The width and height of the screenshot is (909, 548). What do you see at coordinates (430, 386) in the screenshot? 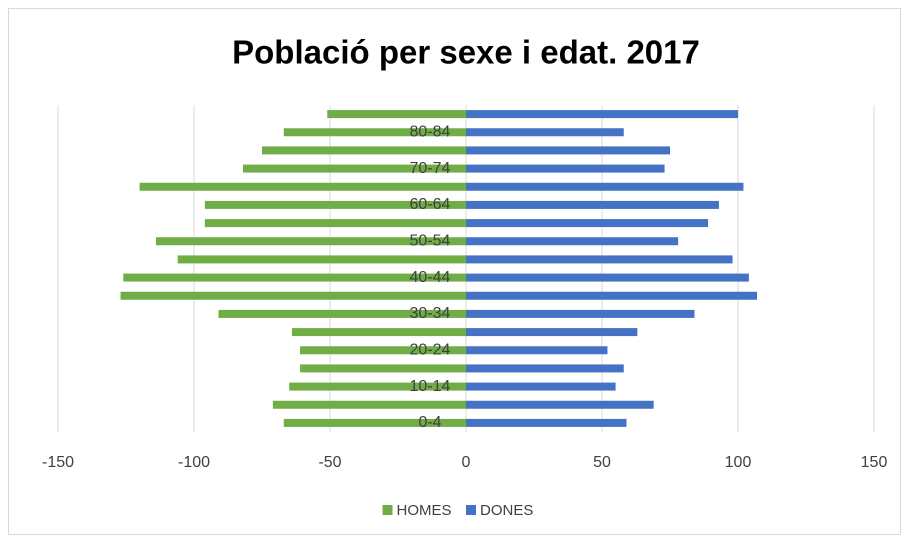
I see `y-tick-label: 10-14` at bounding box center [430, 386].